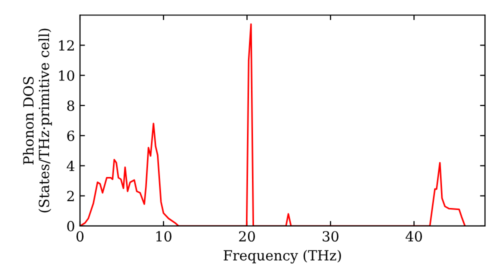  What do you see at coordinates (66, 75) in the screenshot?
I see `y-tick-label: 10` at bounding box center [66, 75].